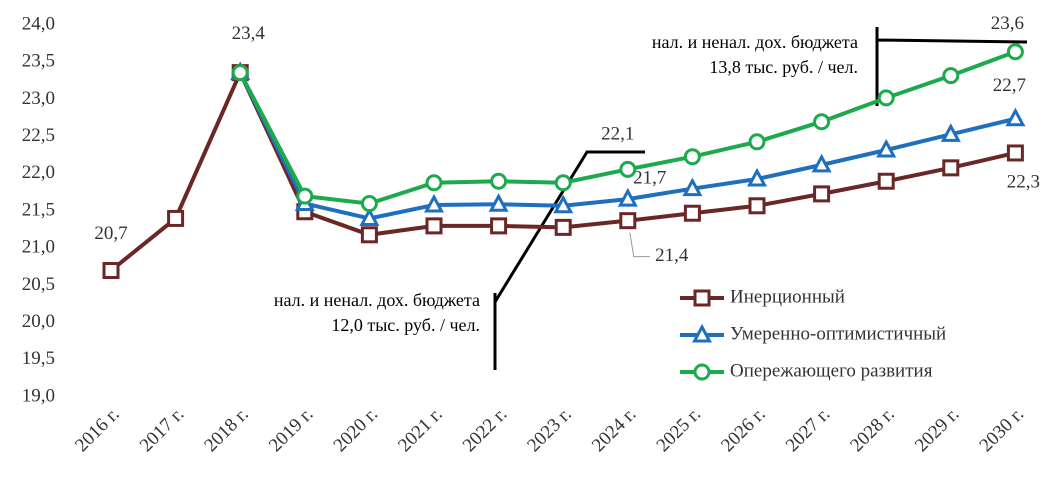 The width and height of the screenshot is (1047, 480). Describe the element at coordinates (783, 67) in the screenshot. I see `annotation-text: 13,8 тыс. руб. / чел.` at that location.